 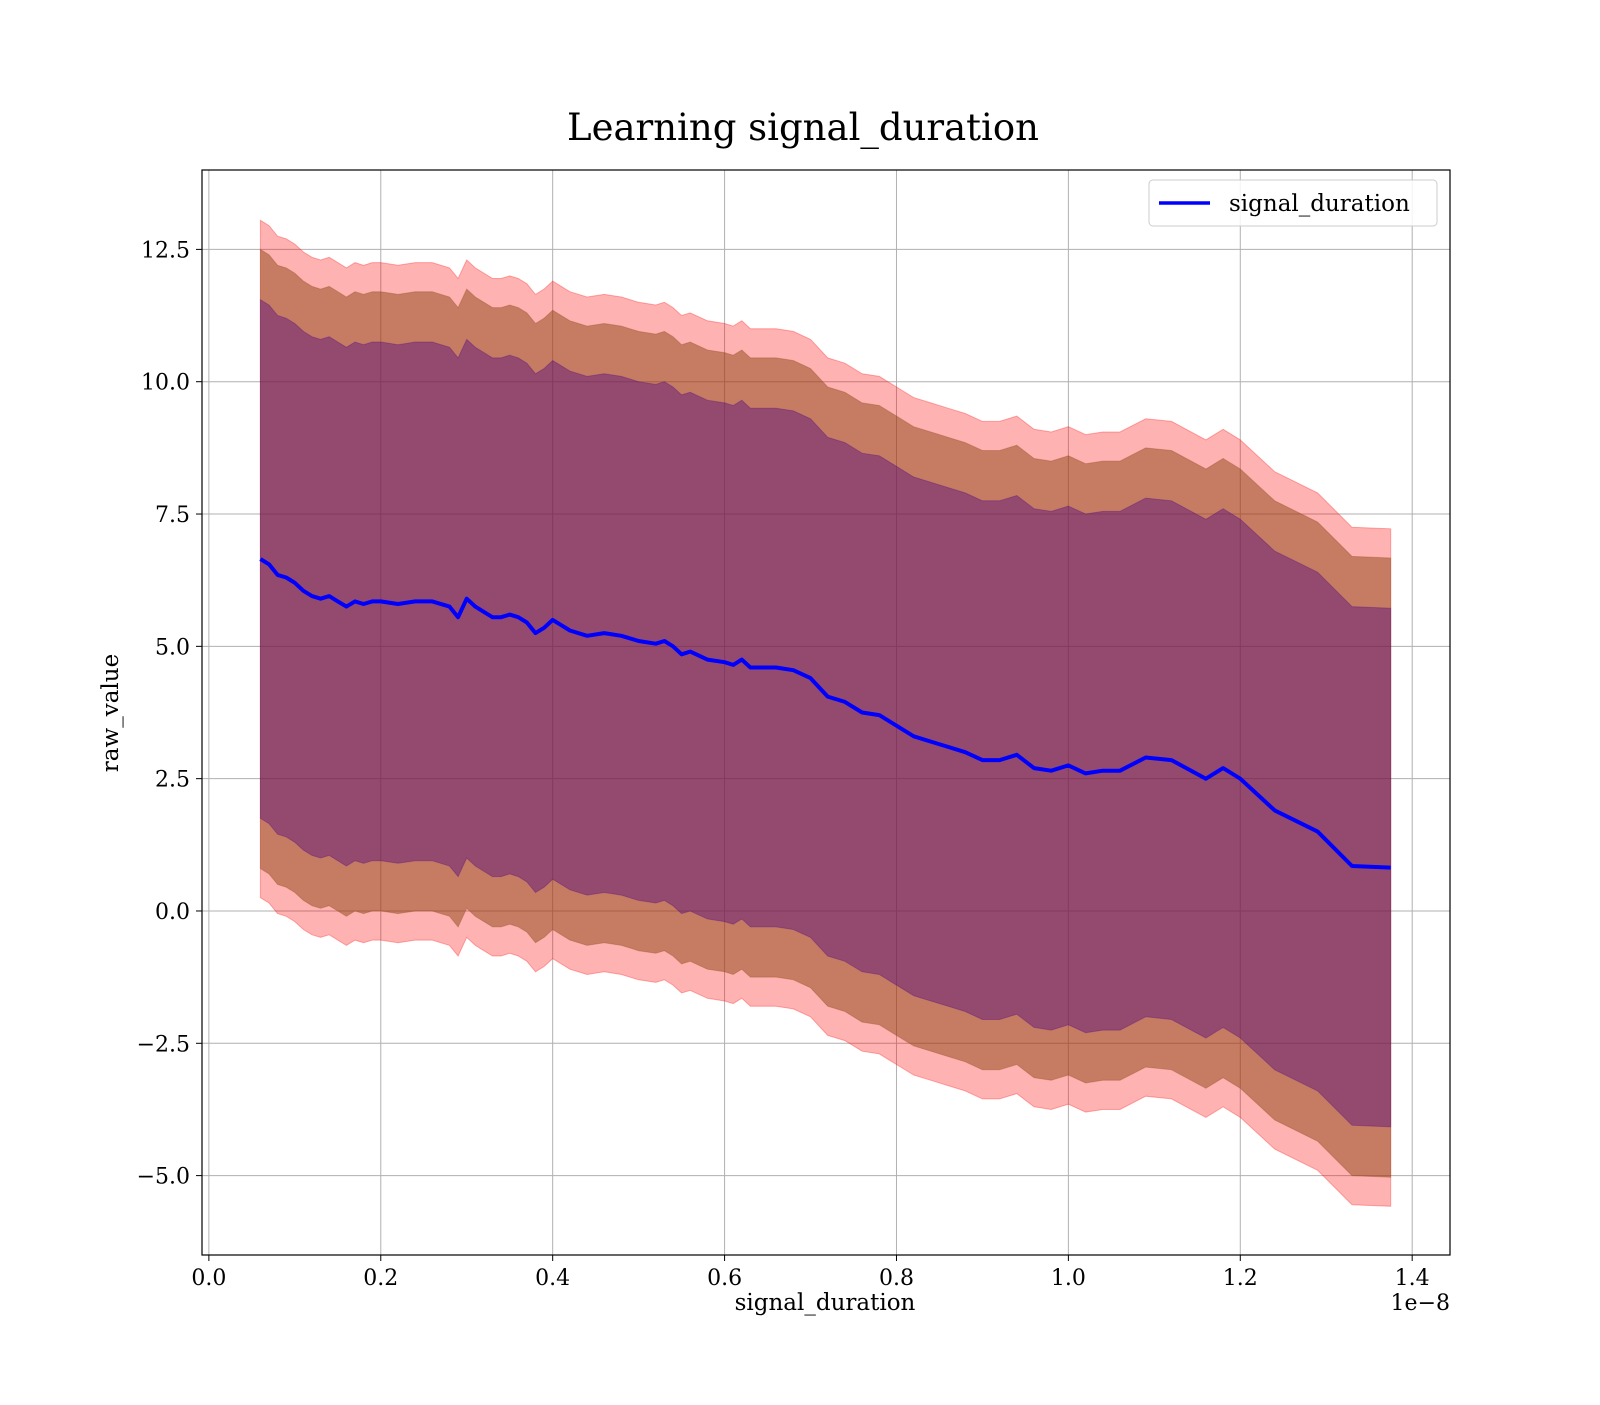 What do you see at coordinates (163, 1177) in the screenshot?
I see `y-tick-label: −5.0` at bounding box center [163, 1177].